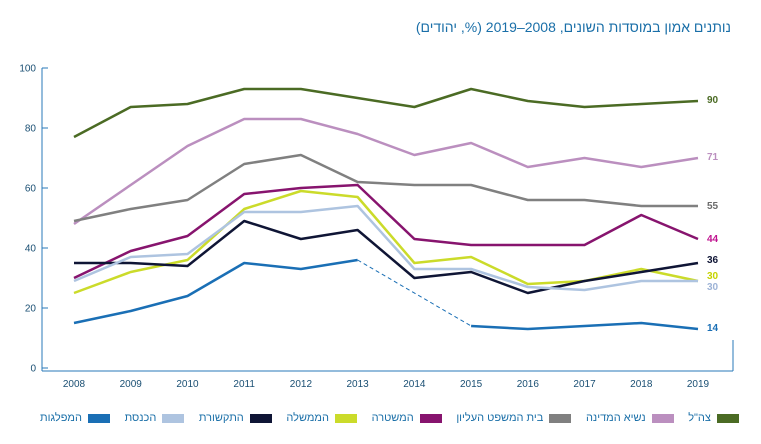 This screenshot has height=444, width=761. What do you see at coordinates (244, 384) in the screenshot?
I see `x-tick-label: 2011` at bounding box center [244, 384].